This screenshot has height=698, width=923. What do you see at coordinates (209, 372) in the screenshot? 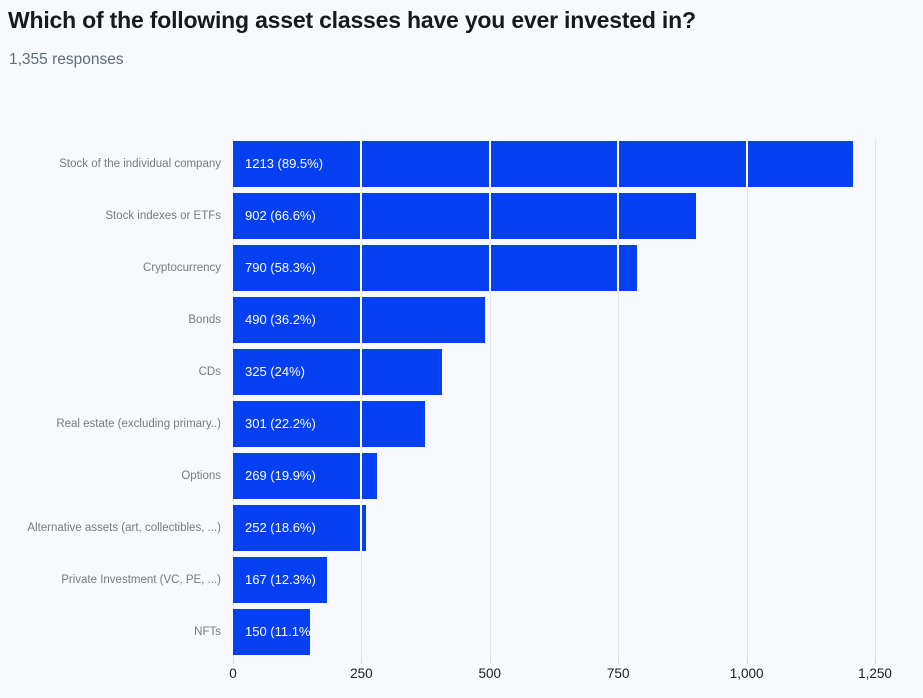
I see `category-label: CDs` at bounding box center [209, 372].